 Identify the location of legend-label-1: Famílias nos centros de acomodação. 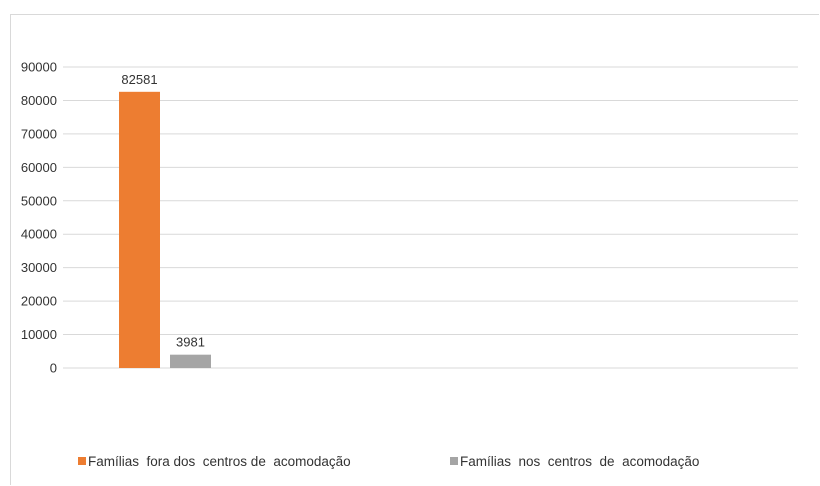
(579, 461).